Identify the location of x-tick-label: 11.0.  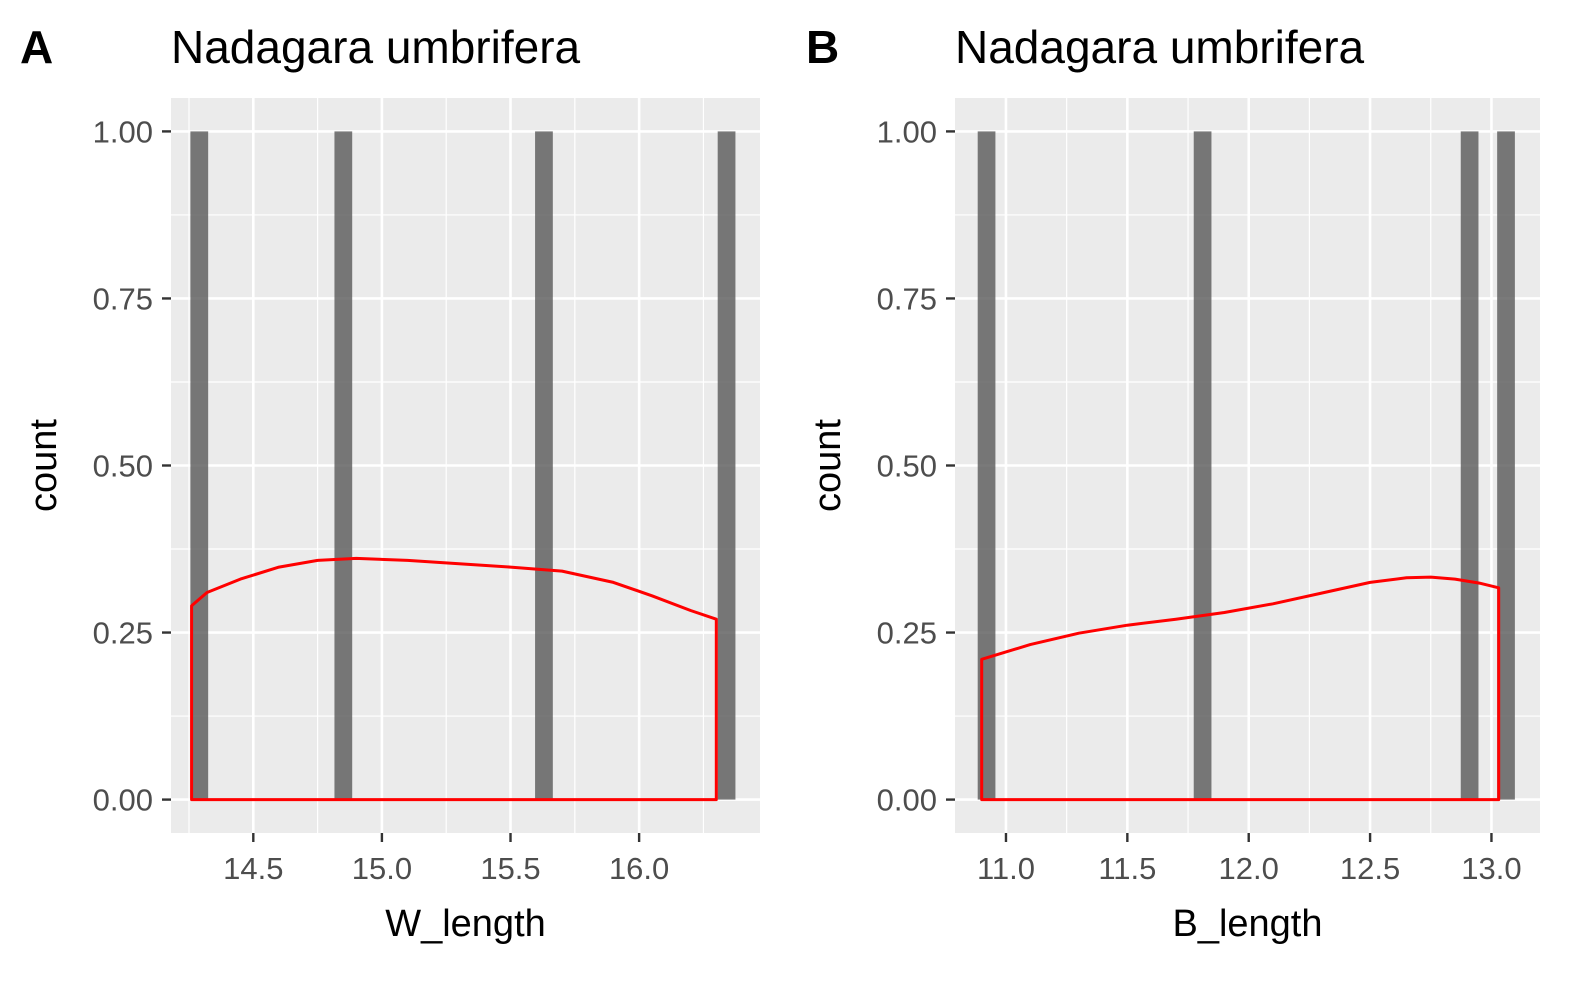
(1006, 868).